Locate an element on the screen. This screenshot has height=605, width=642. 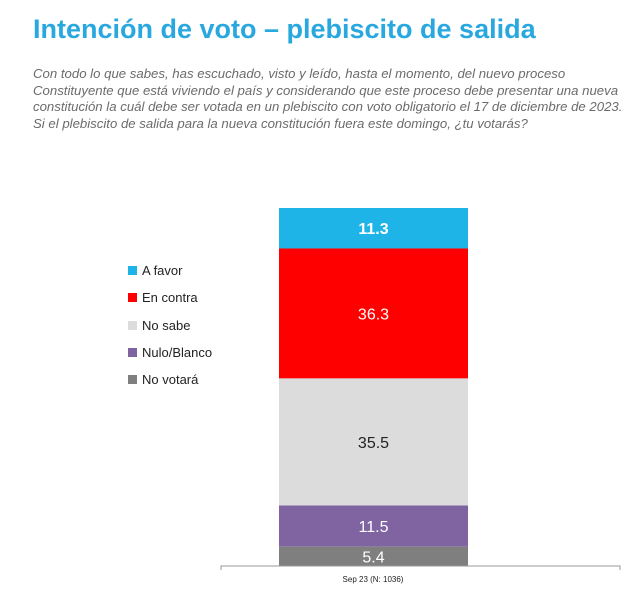
legend-item: A favor is located at coordinates (170, 270).